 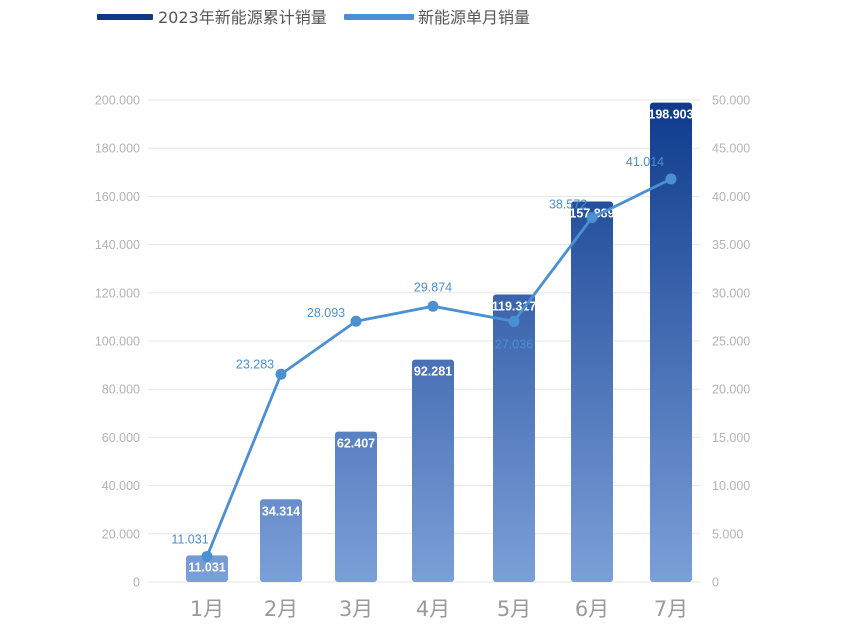 What do you see at coordinates (731, 293) in the screenshot?
I see `right-tick-label: 30.000` at bounding box center [731, 293].